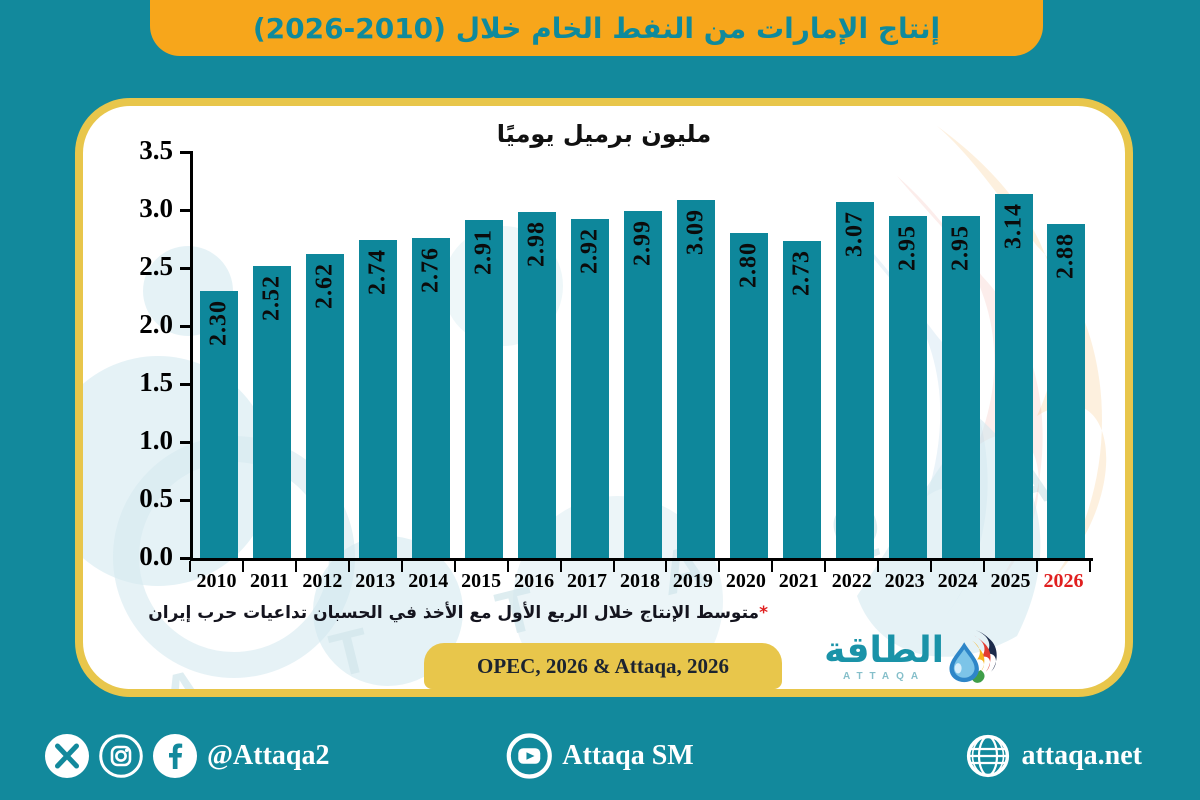  What do you see at coordinates (156, 382) in the screenshot?
I see `y-axis-tick-label: 1.5` at bounding box center [156, 382].